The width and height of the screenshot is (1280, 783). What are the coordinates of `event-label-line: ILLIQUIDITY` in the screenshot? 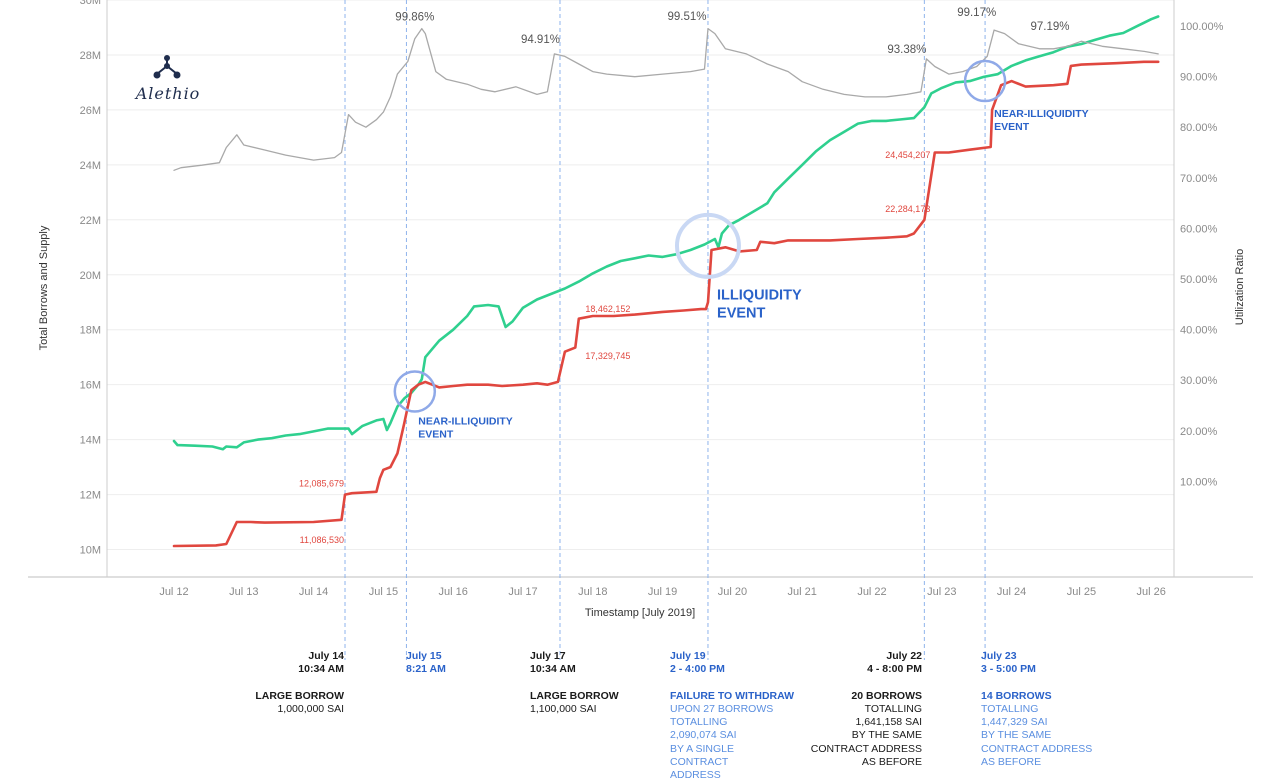 It's located at (759, 295).